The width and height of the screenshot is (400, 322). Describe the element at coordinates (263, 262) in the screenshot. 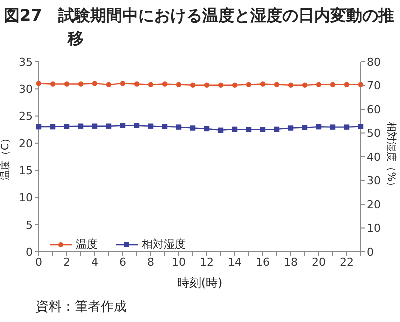

I see `x-tick-label: 16` at that location.